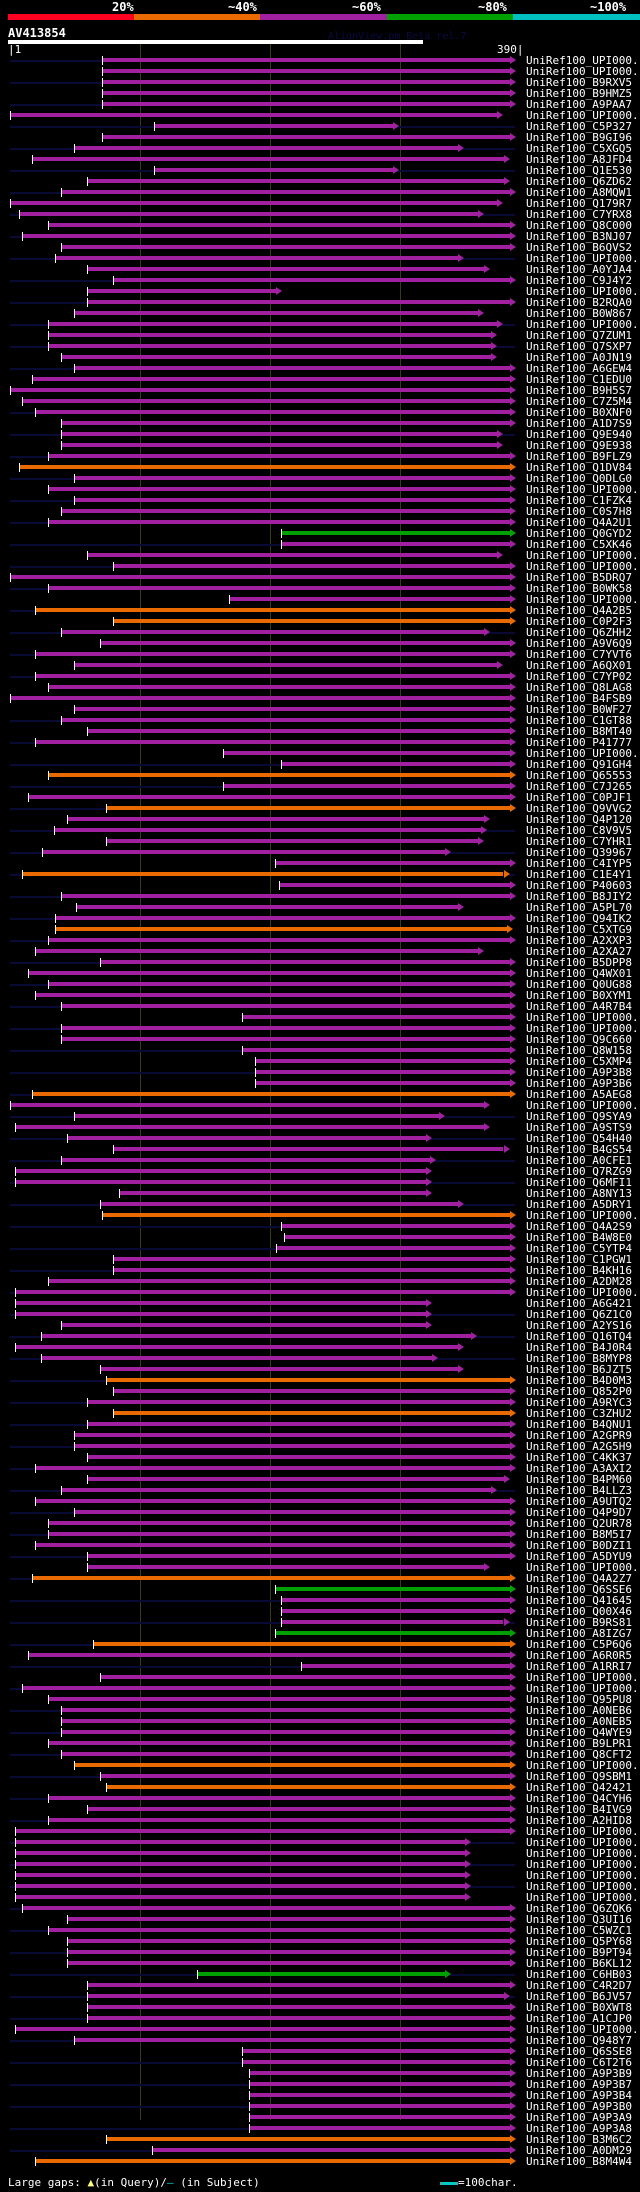 The width and height of the screenshot is (640, 2192). I want to click on hit-row: UniRef100_A5DRY1, so click(320, 1204).